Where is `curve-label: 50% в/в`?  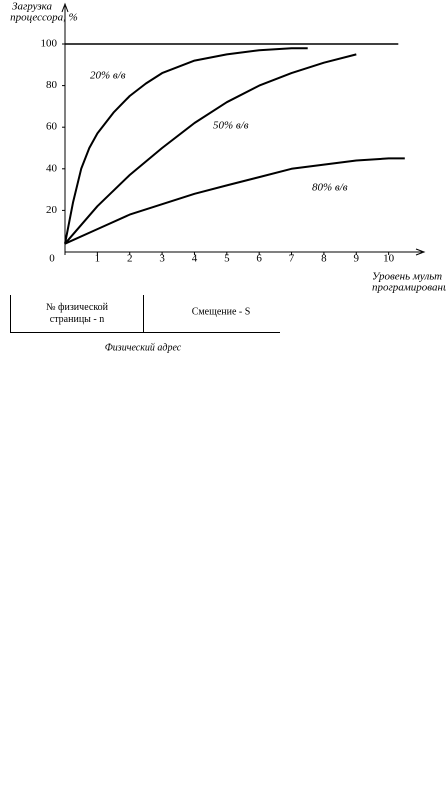 curve-label: 50% в/в is located at coordinates (231, 126).